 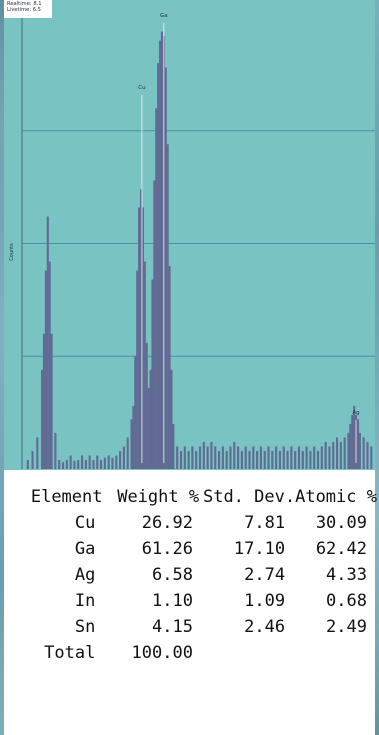 I want to click on livetime-label: Livetime, so click(x=18, y=10).